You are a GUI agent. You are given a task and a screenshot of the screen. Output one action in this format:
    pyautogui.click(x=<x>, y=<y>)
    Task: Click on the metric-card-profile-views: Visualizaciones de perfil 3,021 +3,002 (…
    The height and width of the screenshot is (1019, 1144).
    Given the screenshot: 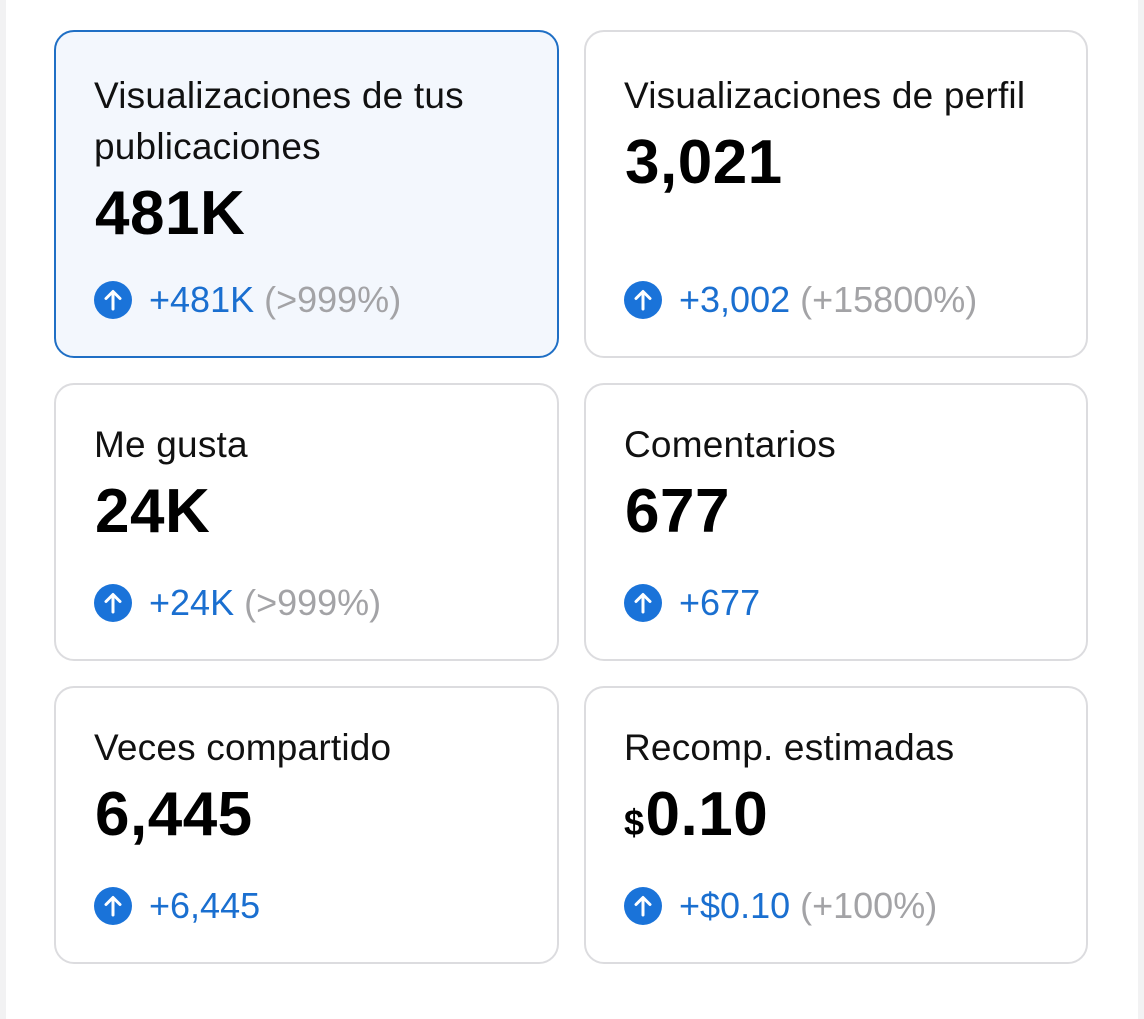 What is the action you would take?
    pyautogui.click(x=836, y=194)
    